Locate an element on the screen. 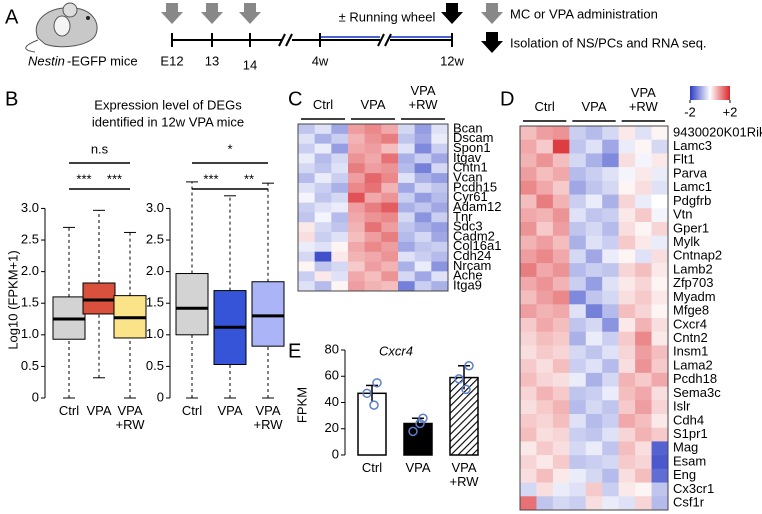 Image resolution: width=762 pixels, height=514 pixels. scale-label: -2 is located at coordinates (690, 111).